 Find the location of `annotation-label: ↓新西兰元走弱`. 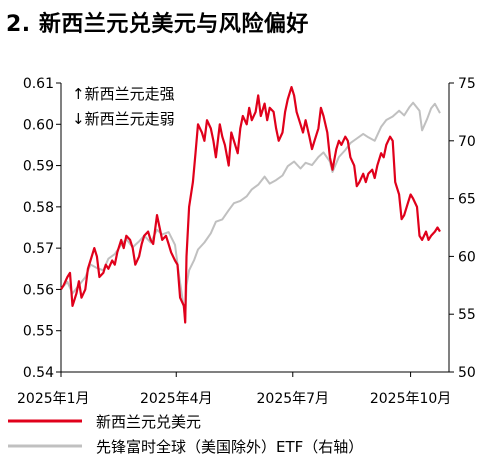

annotation-label: ↓新西兰元走弱 is located at coordinates (123, 119).